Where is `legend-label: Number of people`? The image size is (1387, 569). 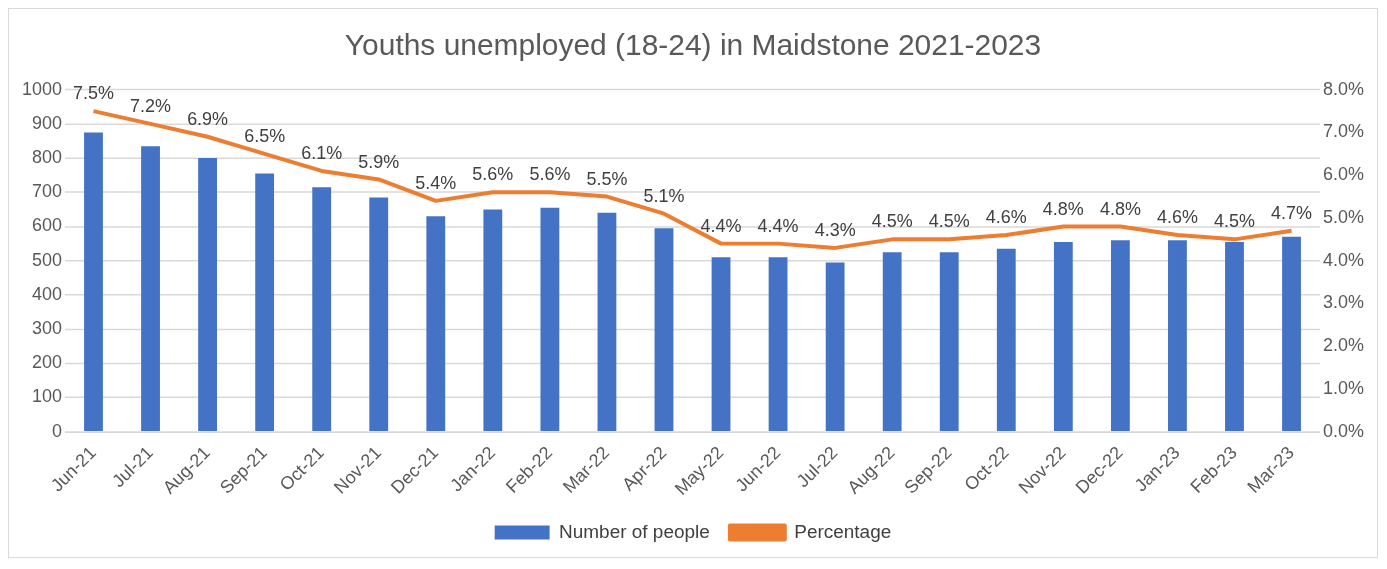 legend-label: Number of people is located at coordinates (634, 531).